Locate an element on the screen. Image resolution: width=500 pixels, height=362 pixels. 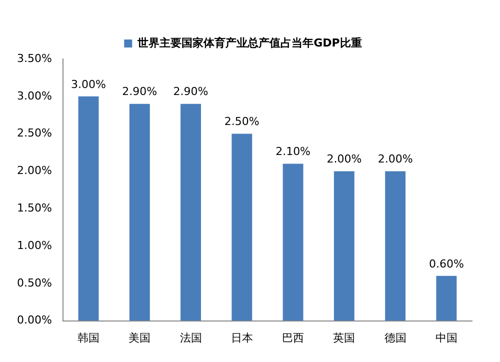
y-tick-label: 0.00% is located at coordinates (34, 320).